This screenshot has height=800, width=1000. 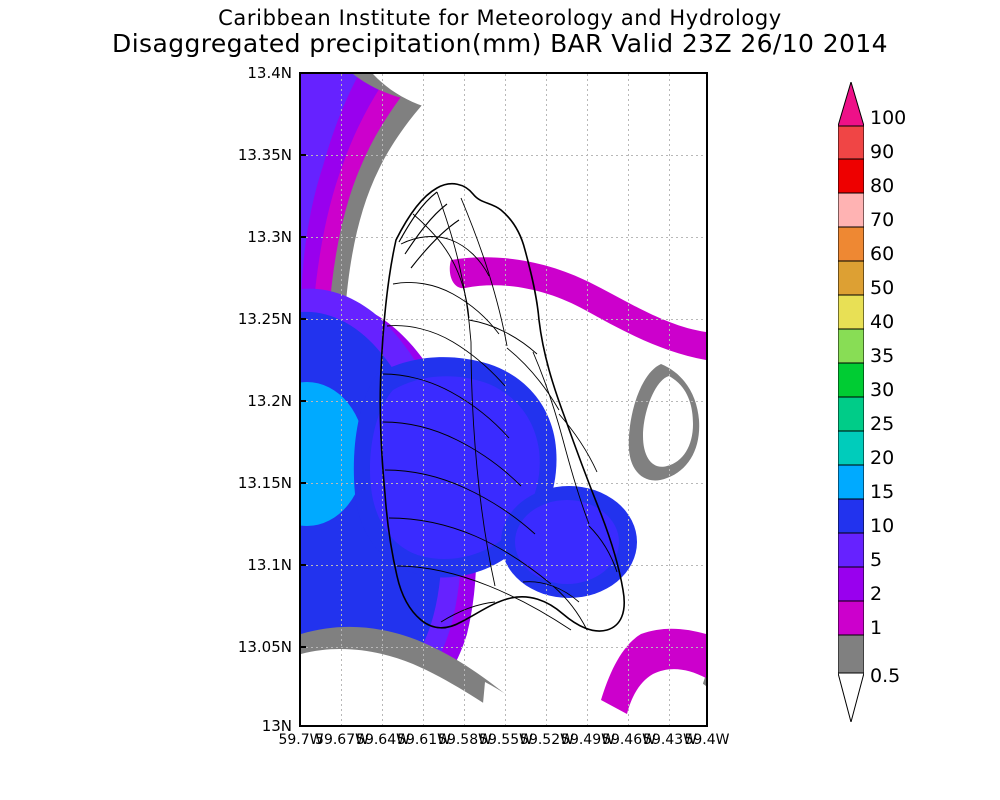 What do you see at coordinates (885, 676) in the screenshot?
I see `colorbar-tick-label: 0.5` at bounding box center [885, 676].